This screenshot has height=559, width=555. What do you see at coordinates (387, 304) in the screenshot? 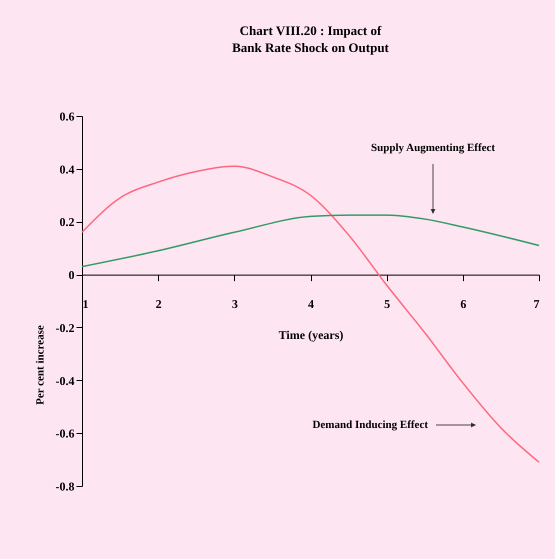
I see `x-tick-label: 5` at bounding box center [387, 304].